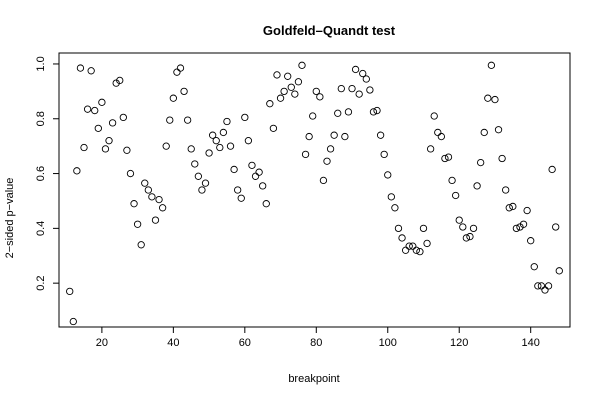 The height and width of the screenshot is (400, 599). I want to click on x-tick-label: 80, so click(316, 343).